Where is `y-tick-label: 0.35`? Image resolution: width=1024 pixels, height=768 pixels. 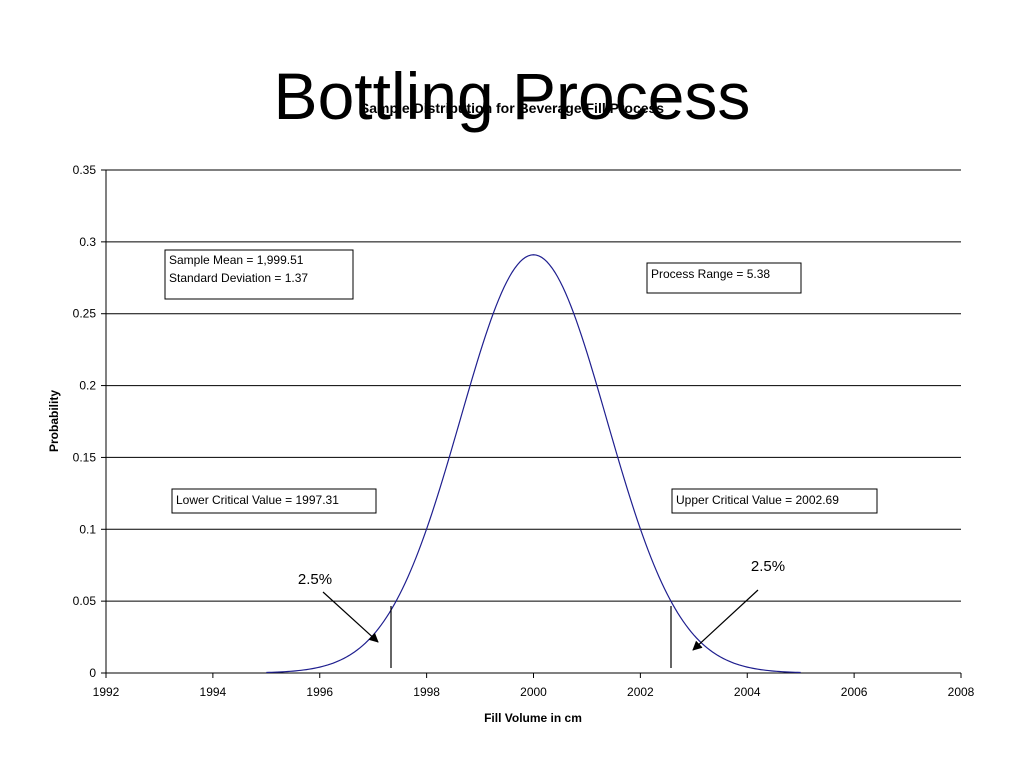
y-tick-label: 0.35 is located at coordinates (85, 170).